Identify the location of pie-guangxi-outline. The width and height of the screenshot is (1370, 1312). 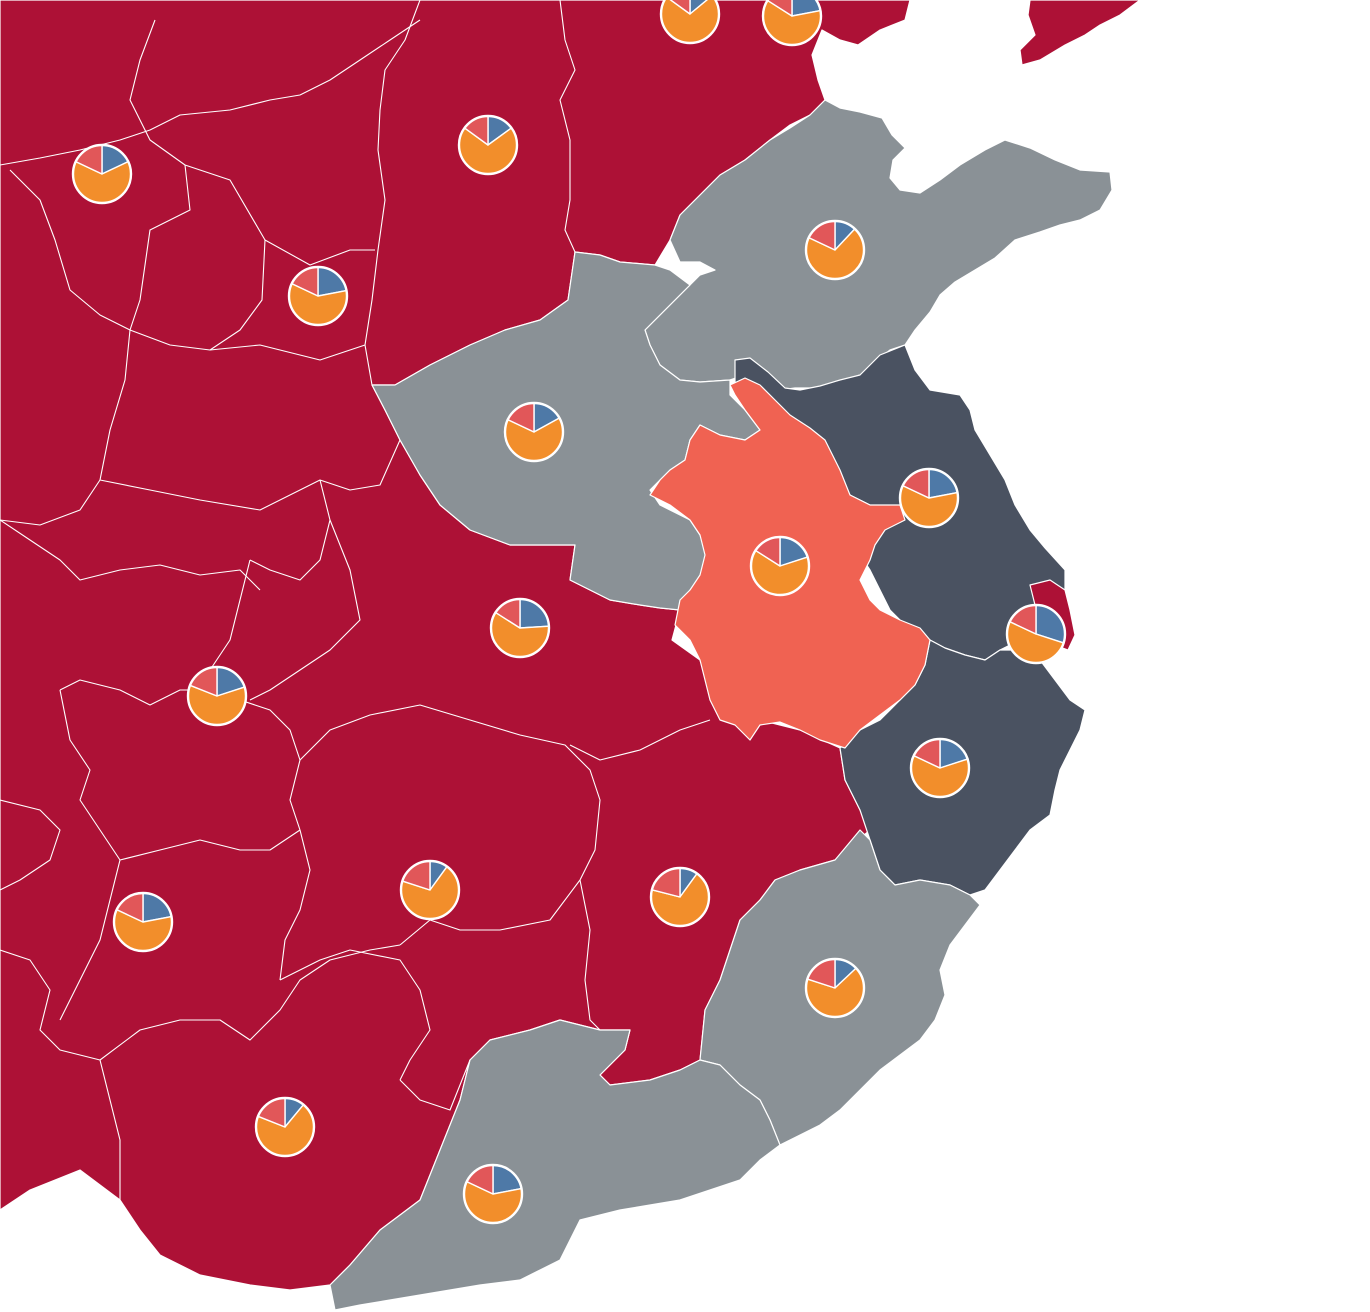
(285, 1127).